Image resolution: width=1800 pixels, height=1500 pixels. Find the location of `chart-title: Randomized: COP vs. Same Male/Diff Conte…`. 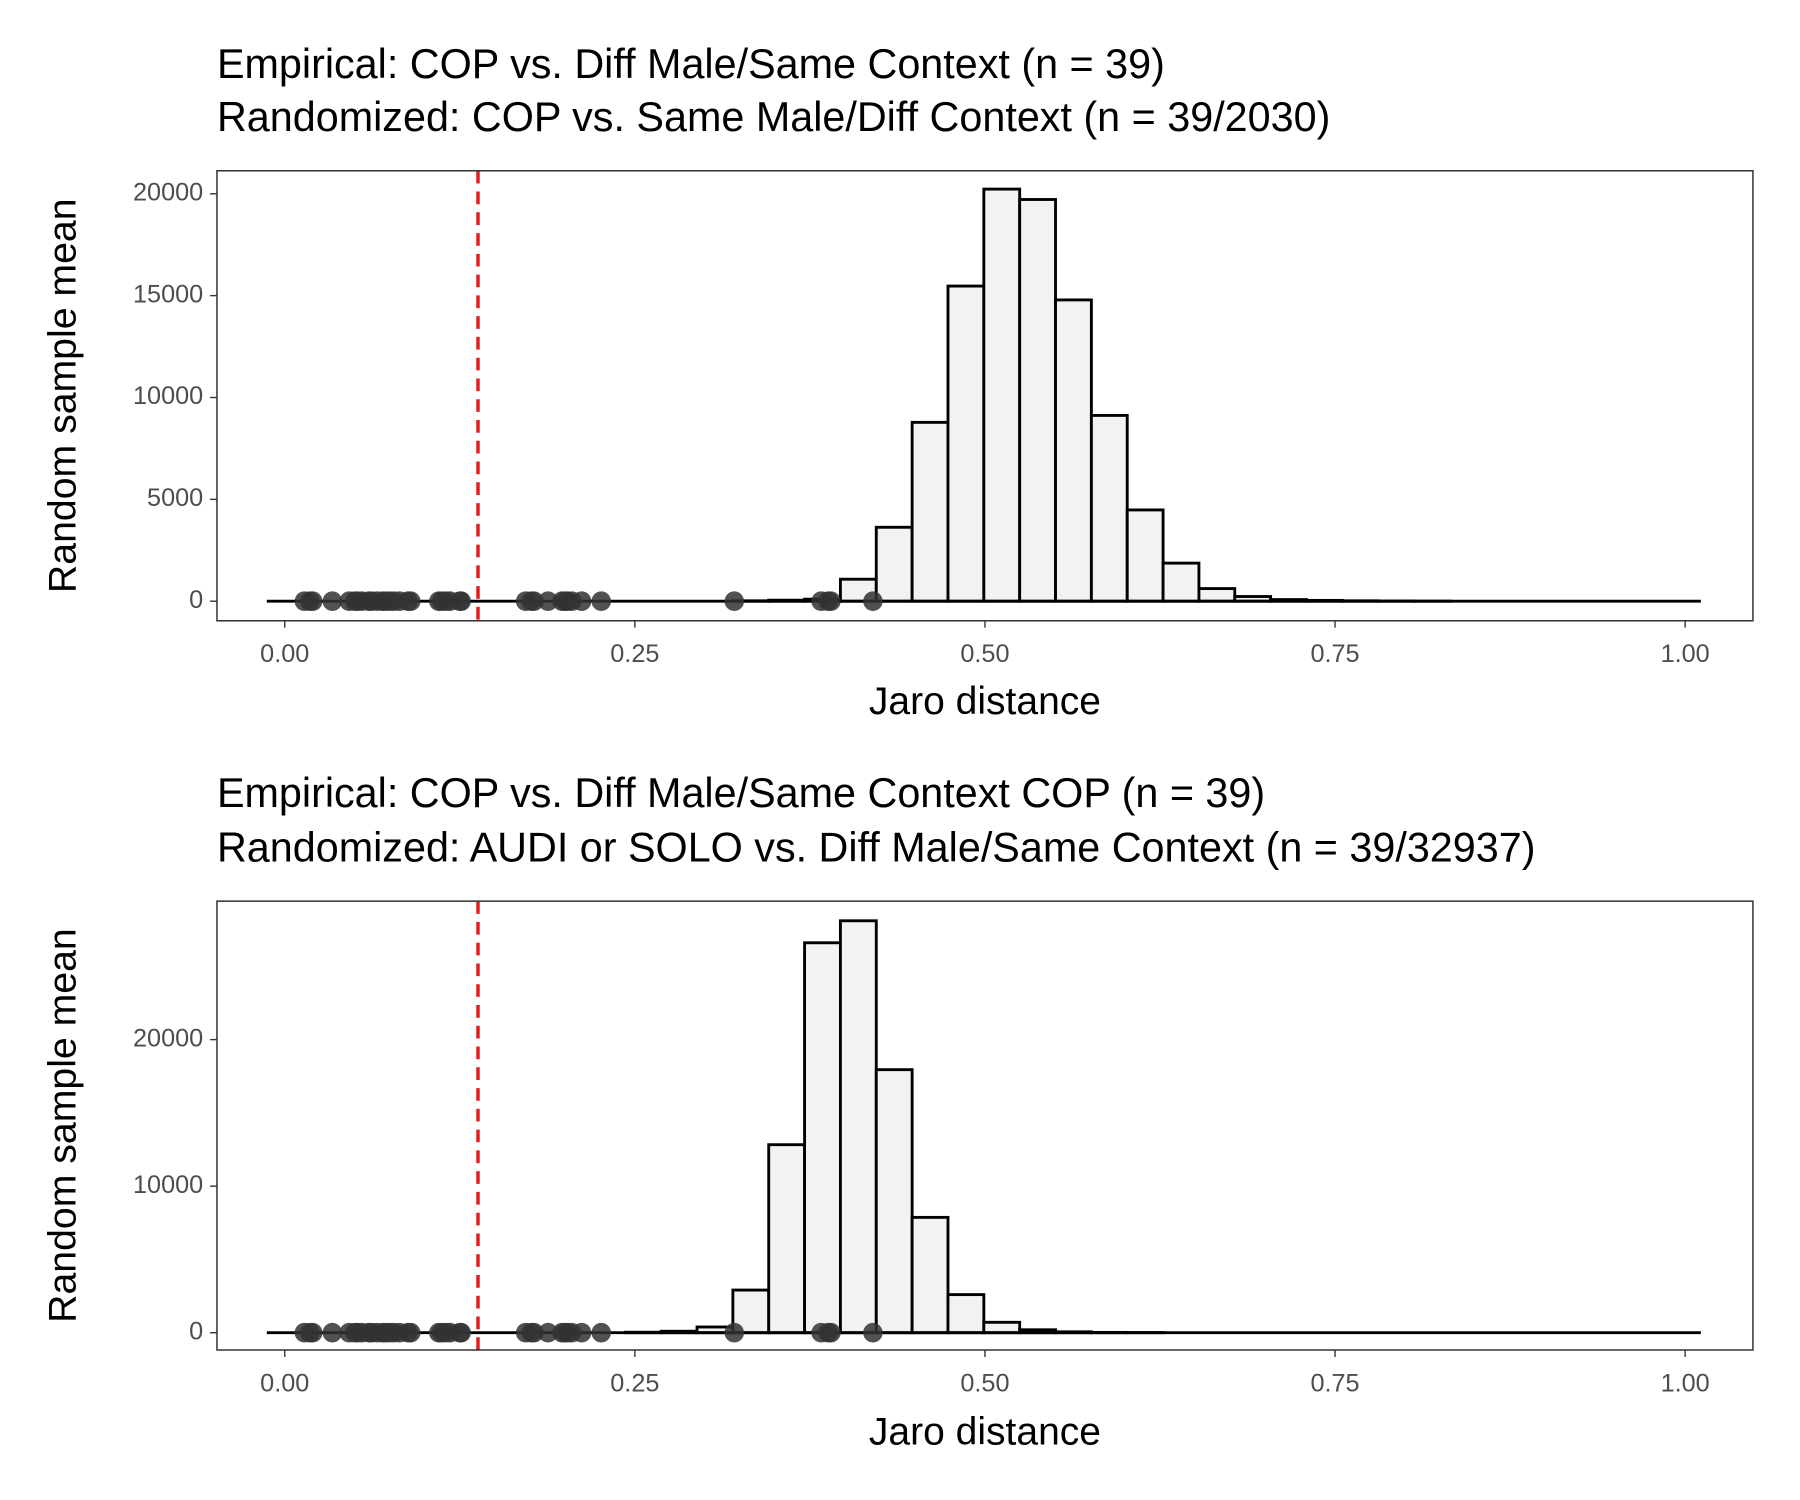

chart-title: Randomized: COP vs. Same Male/Diff Conte… is located at coordinates (773, 116).